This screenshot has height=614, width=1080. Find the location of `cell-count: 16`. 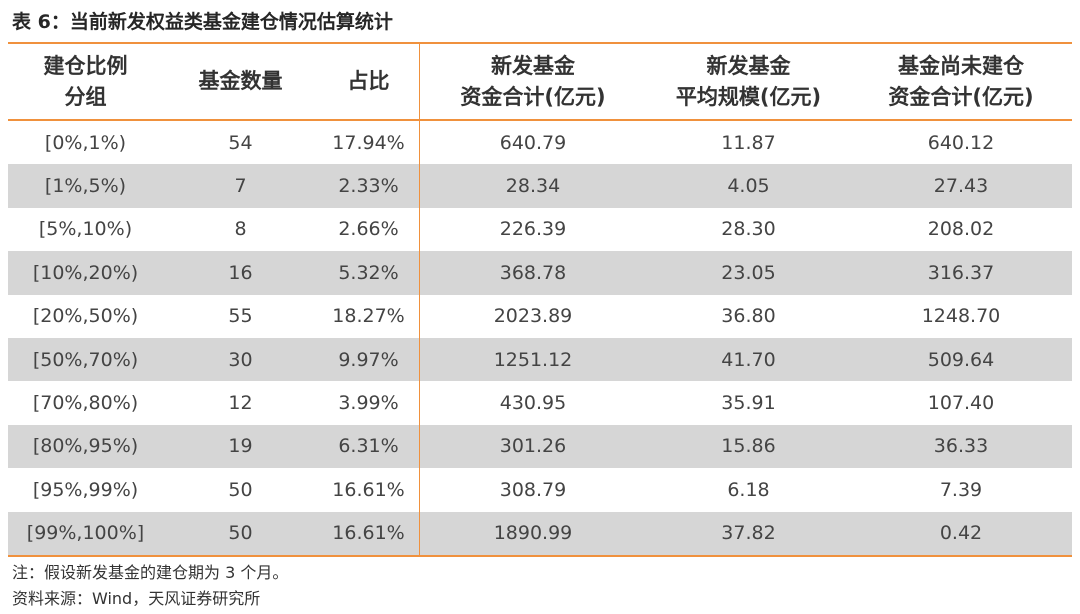

cell-count: 16 is located at coordinates (240, 273).